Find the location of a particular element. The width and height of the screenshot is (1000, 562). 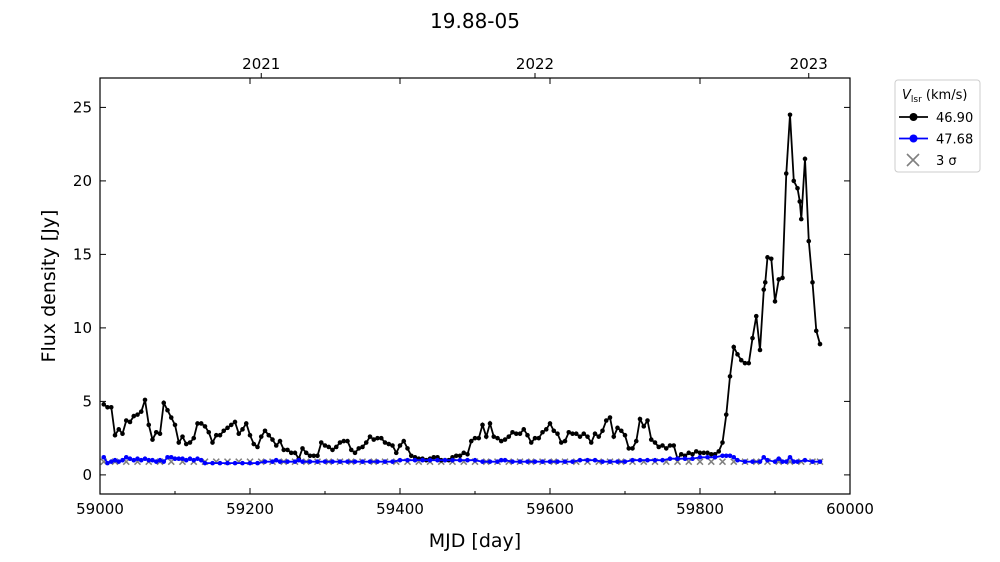

y-tick-label: 25 is located at coordinates (82, 107).